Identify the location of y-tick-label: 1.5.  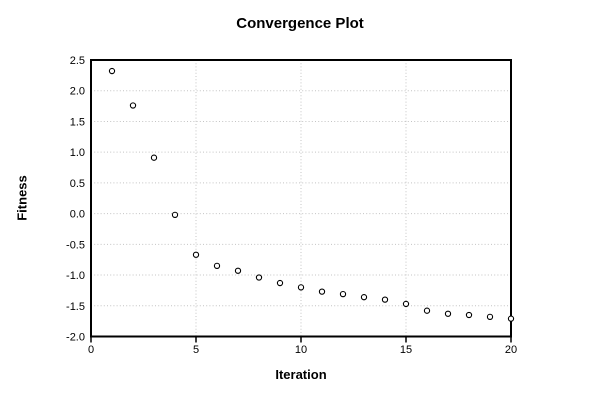
(77, 122).